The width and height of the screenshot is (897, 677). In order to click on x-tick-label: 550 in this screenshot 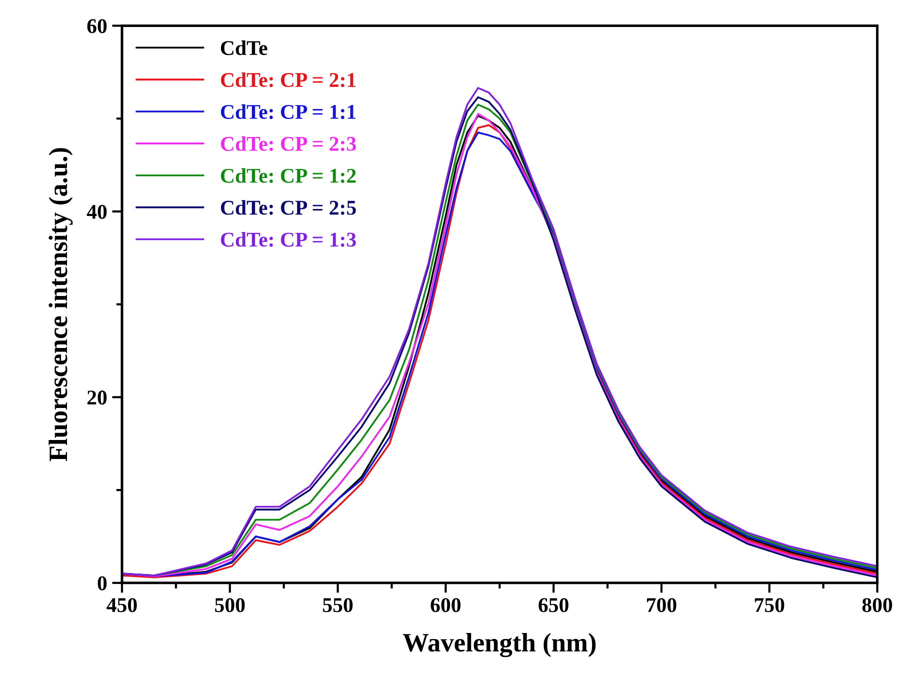, I will do `click(337, 605)`.